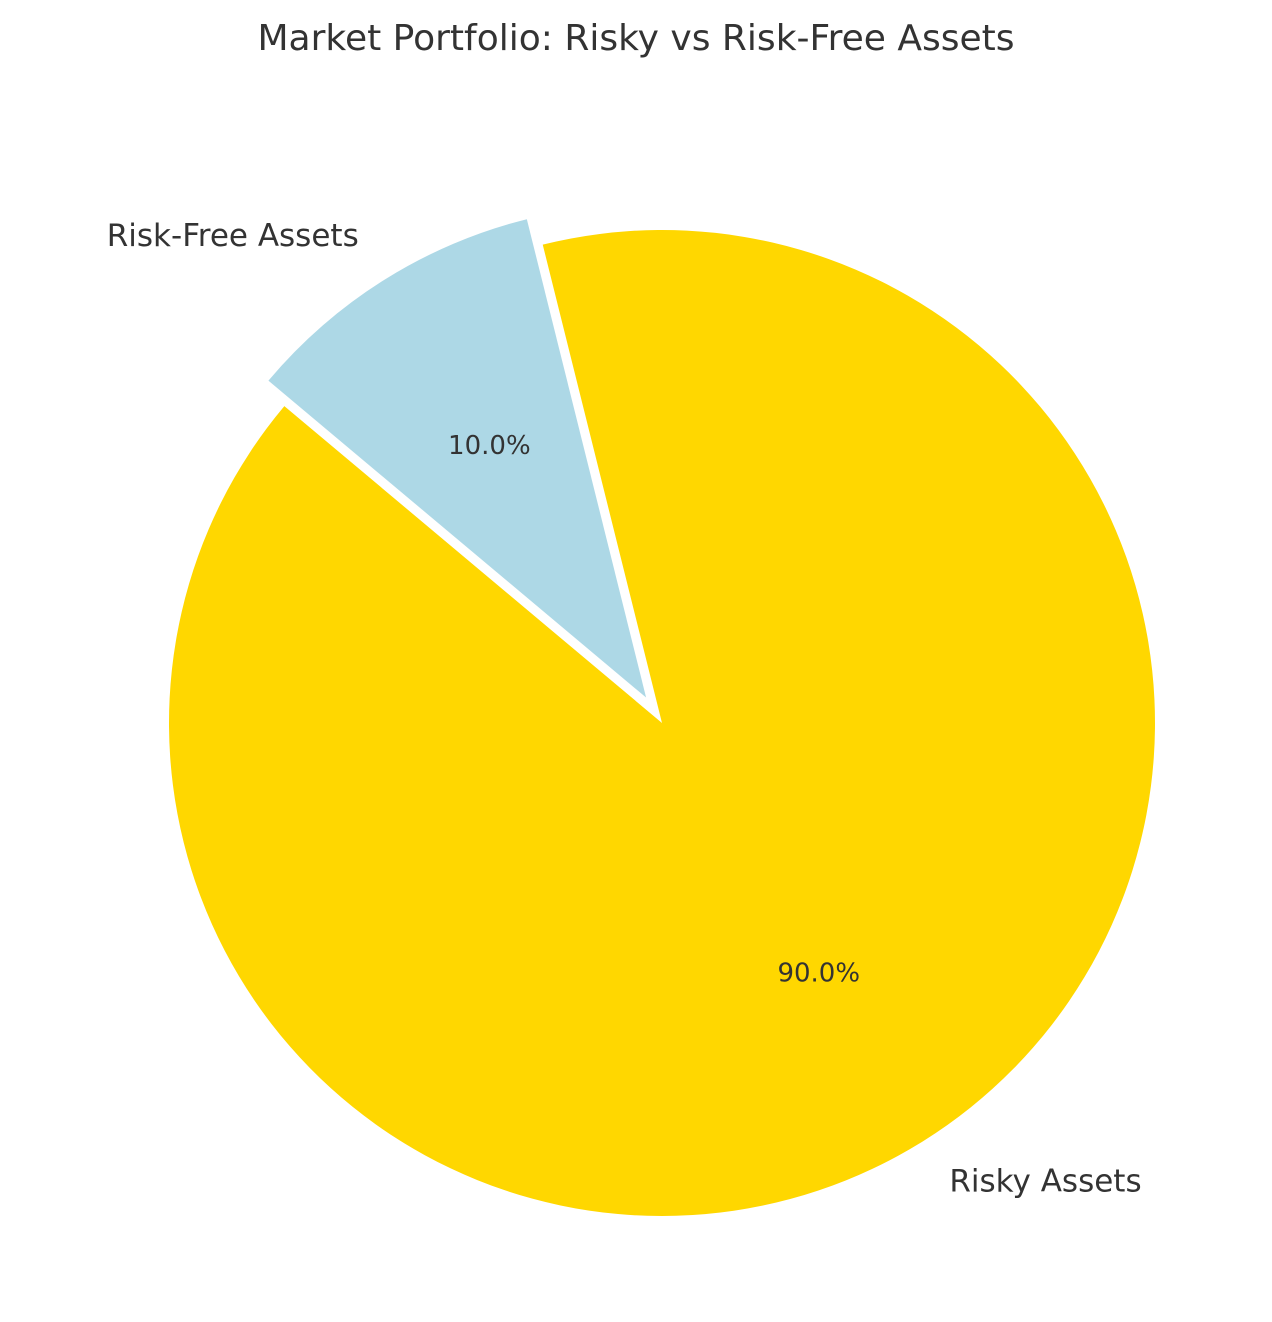 The height and width of the screenshot is (1322, 1272). I want to click on slice-label-risky-assets: Risky Assets, so click(1045, 1181).